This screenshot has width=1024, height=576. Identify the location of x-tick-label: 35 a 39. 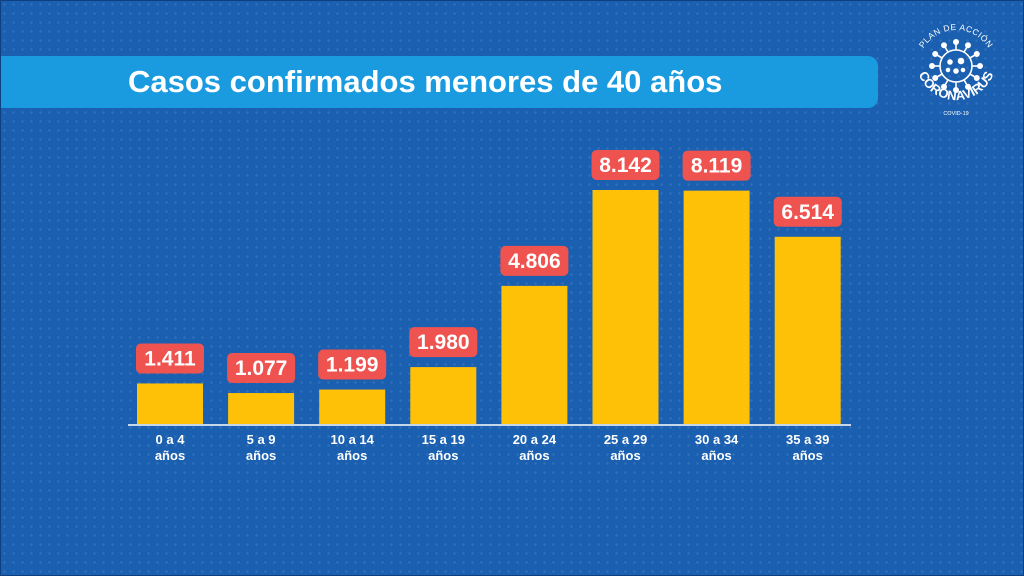
(807, 439).